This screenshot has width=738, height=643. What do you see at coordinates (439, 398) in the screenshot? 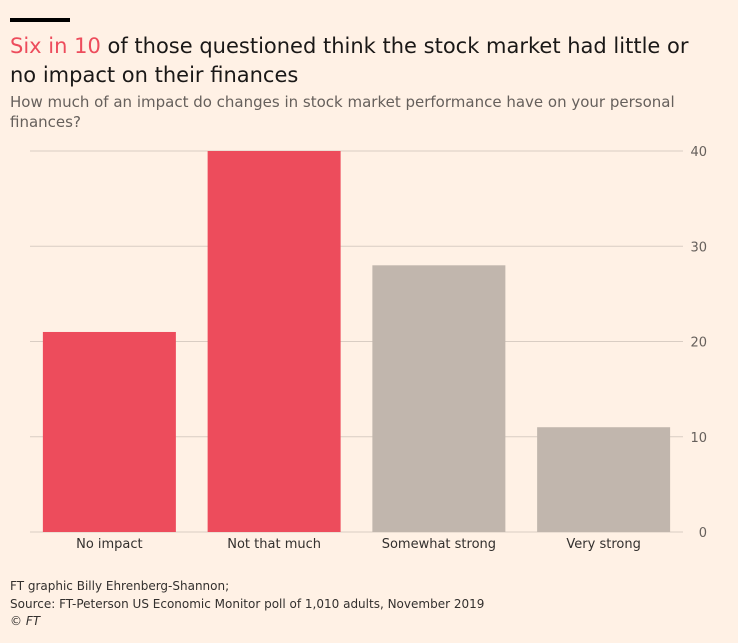
I see `bar-somewhat-strong` at bounding box center [439, 398].